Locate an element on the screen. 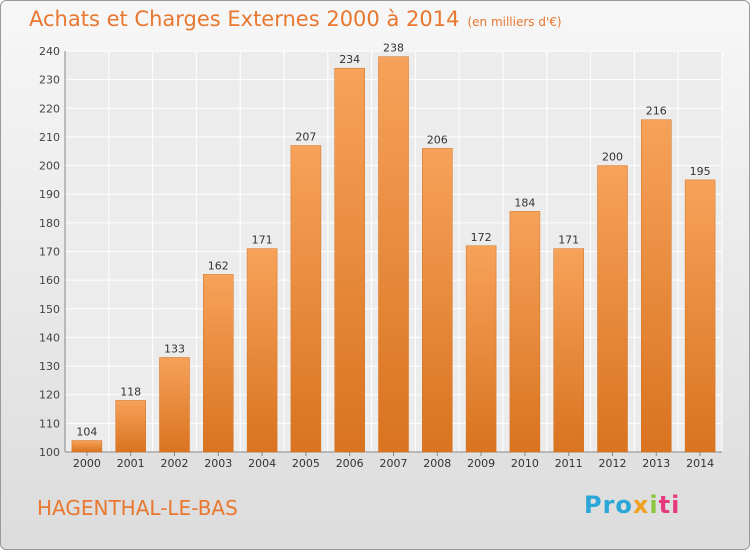 This screenshot has height=550, width=750. x-tick-label-2001: 2001 is located at coordinates (131, 463).